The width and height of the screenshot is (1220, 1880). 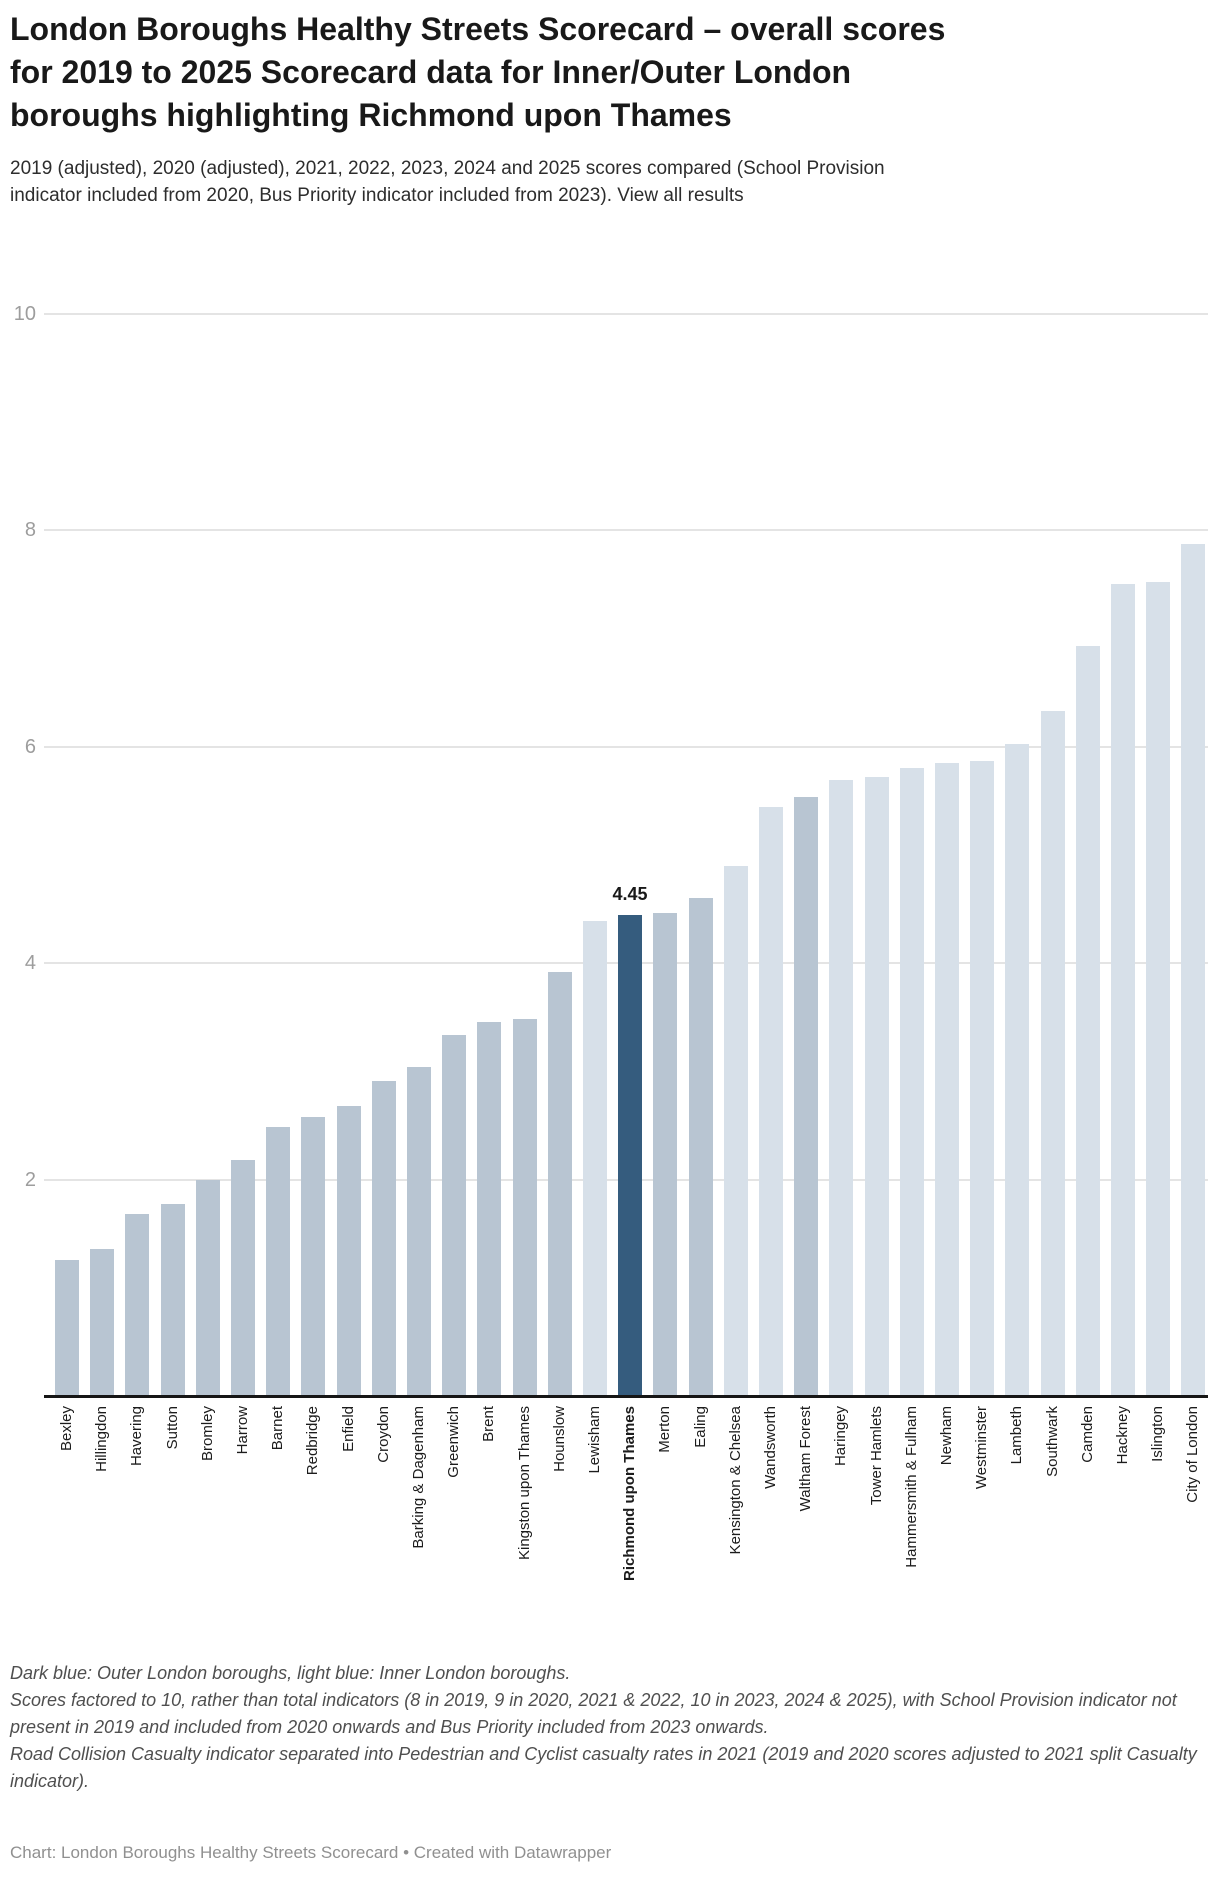 I want to click on bar-camden, so click(x=1088, y=1021).